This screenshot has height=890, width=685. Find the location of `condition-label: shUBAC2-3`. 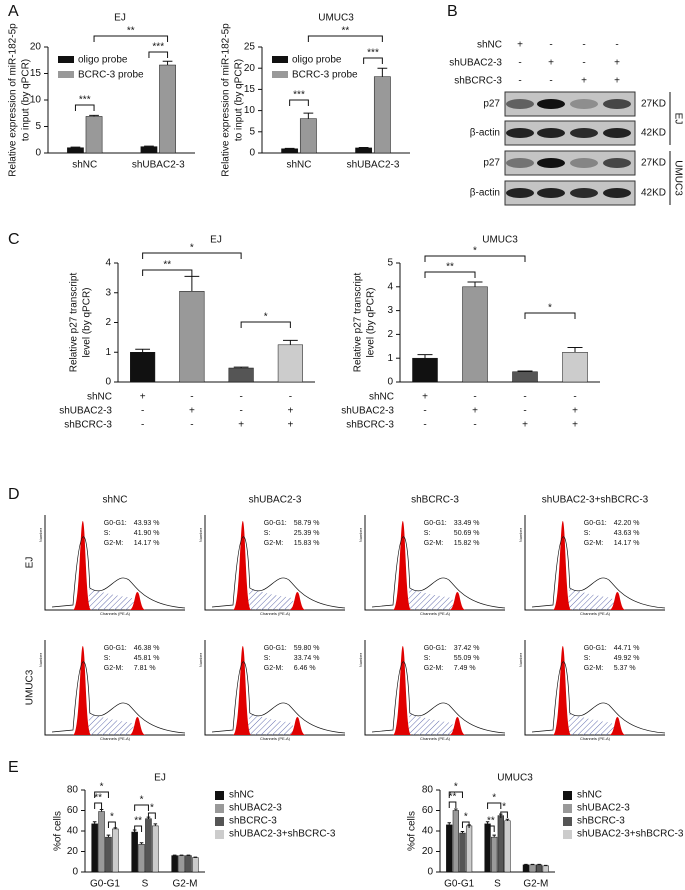

condition-label: shUBAC2-3 is located at coordinates (85, 411).